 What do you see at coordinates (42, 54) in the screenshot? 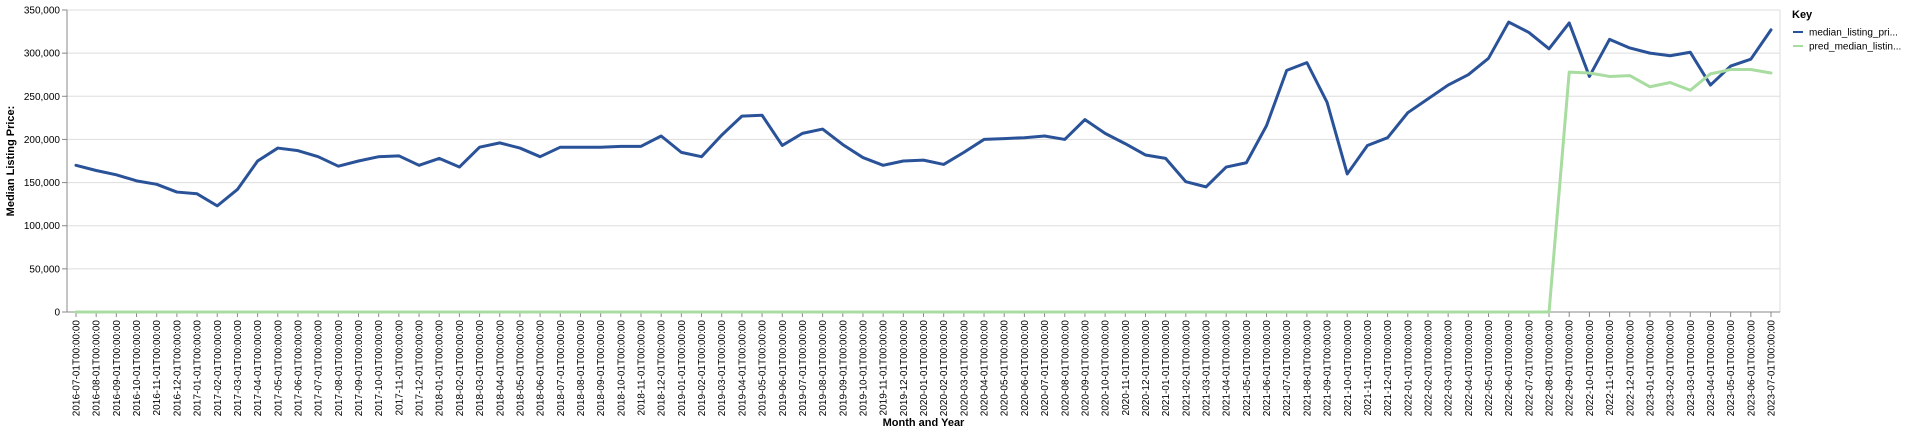
I see `y-tick-label: 300,000` at bounding box center [42, 54].